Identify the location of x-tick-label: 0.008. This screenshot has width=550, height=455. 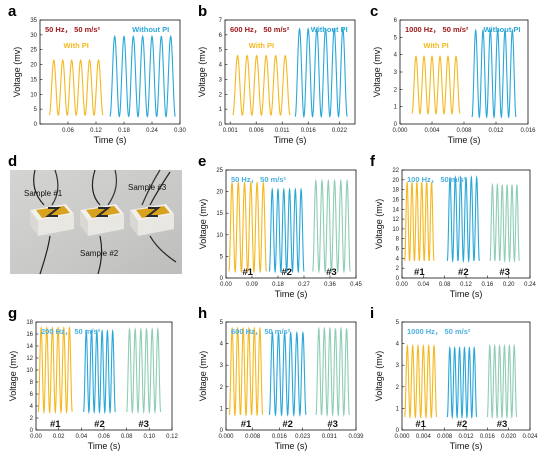
(253, 437).